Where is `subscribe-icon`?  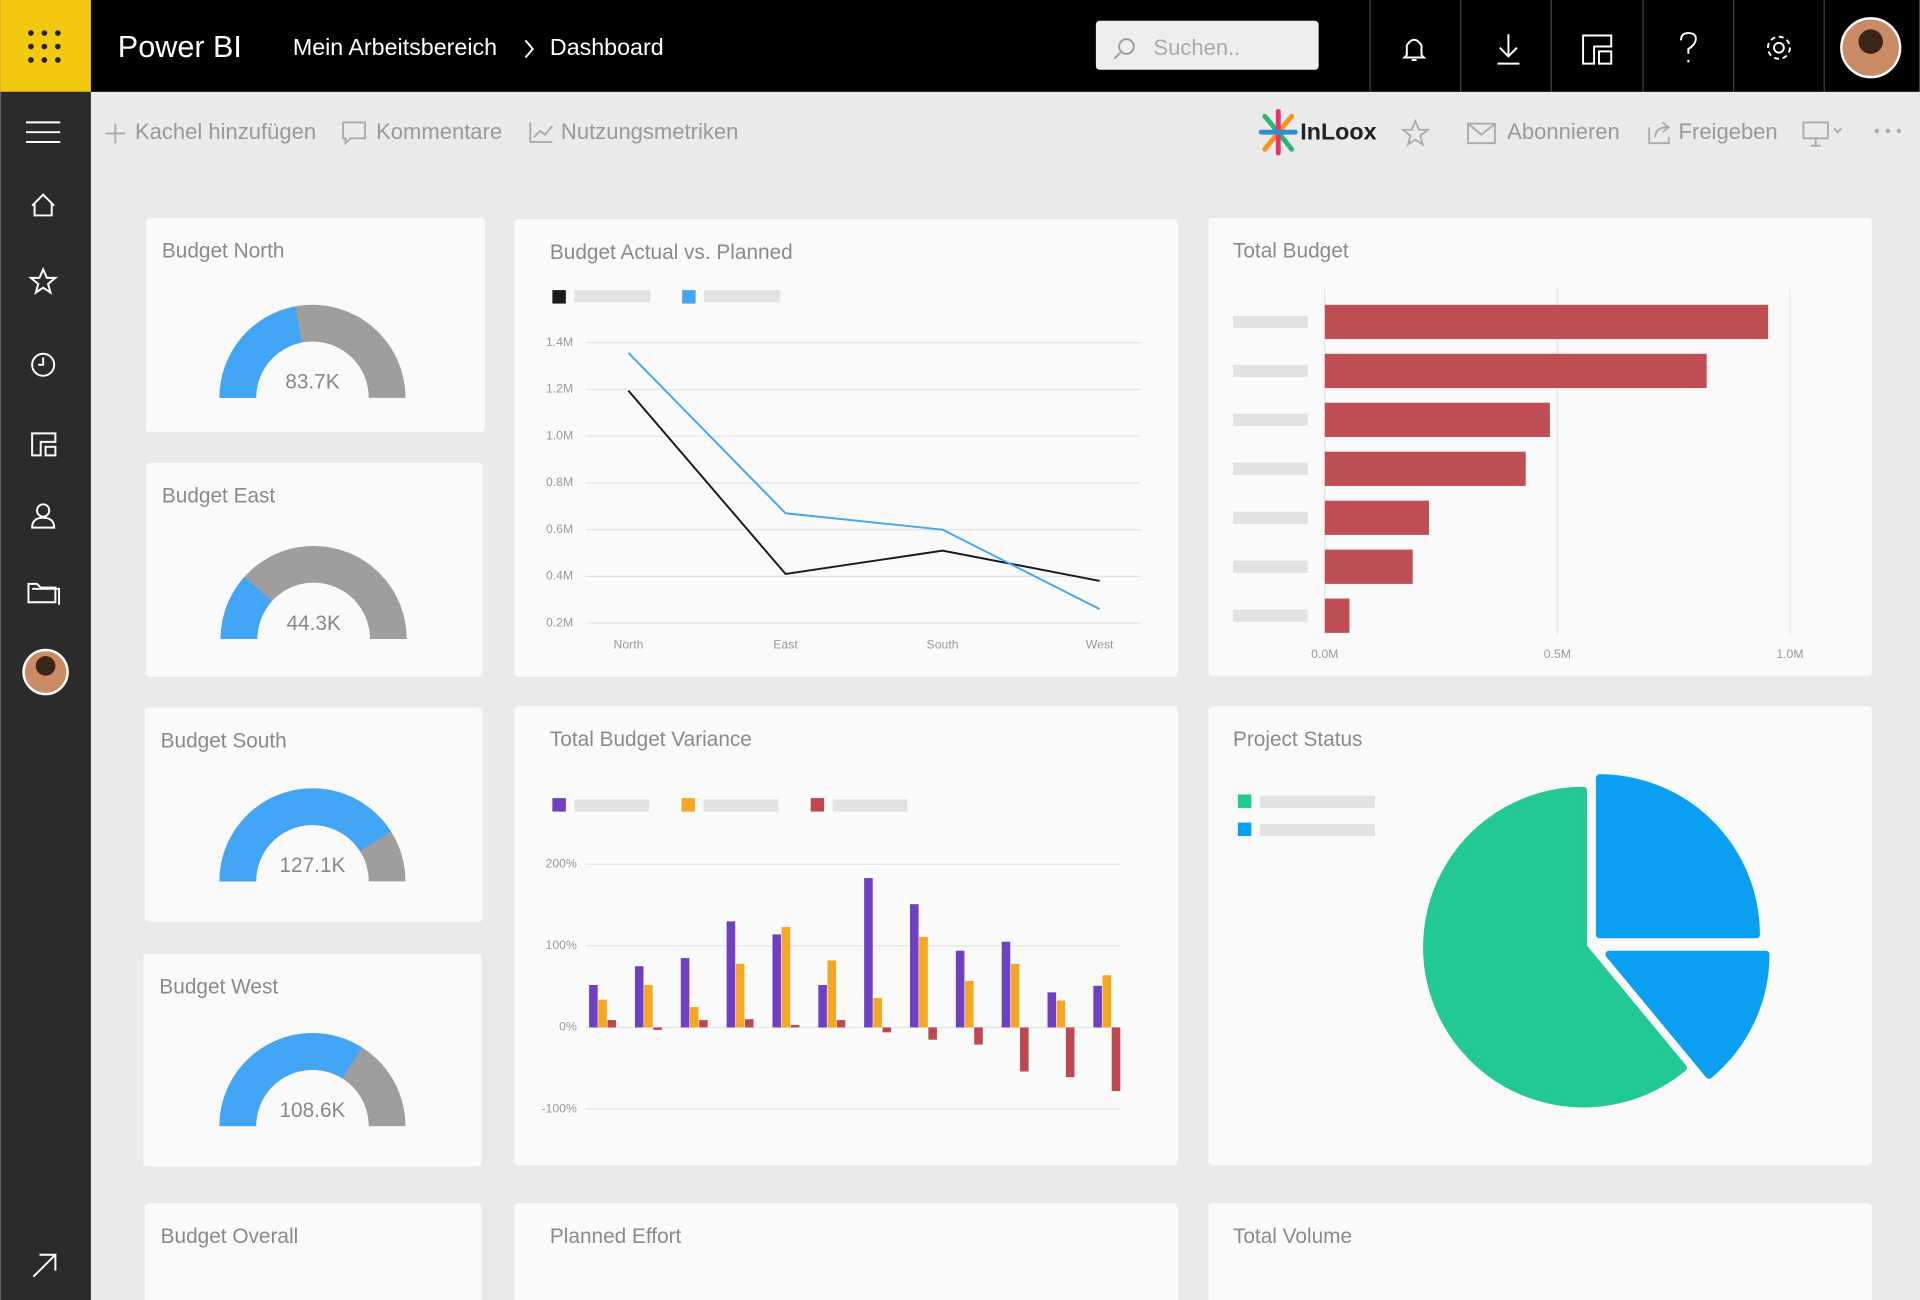
subscribe-icon is located at coordinates (1481, 133).